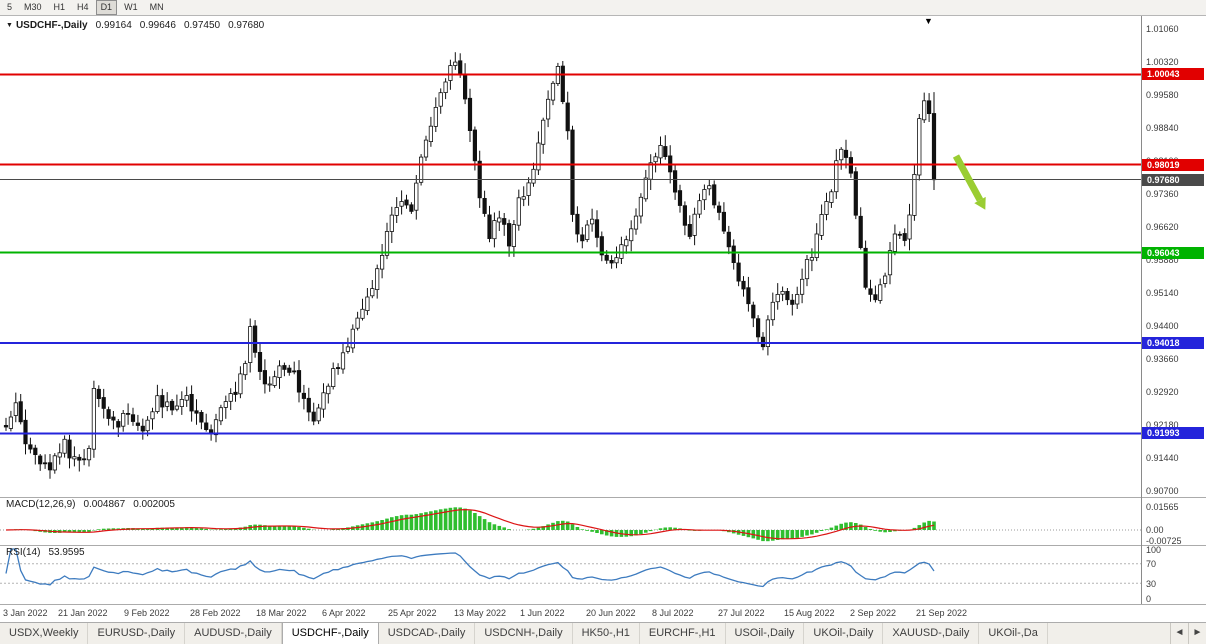 The height and width of the screenshot is (644, 1206). Describe the element at coordinates (33, 7) in the screenshot. I see `timeframe-button-m30: M30` at that location.